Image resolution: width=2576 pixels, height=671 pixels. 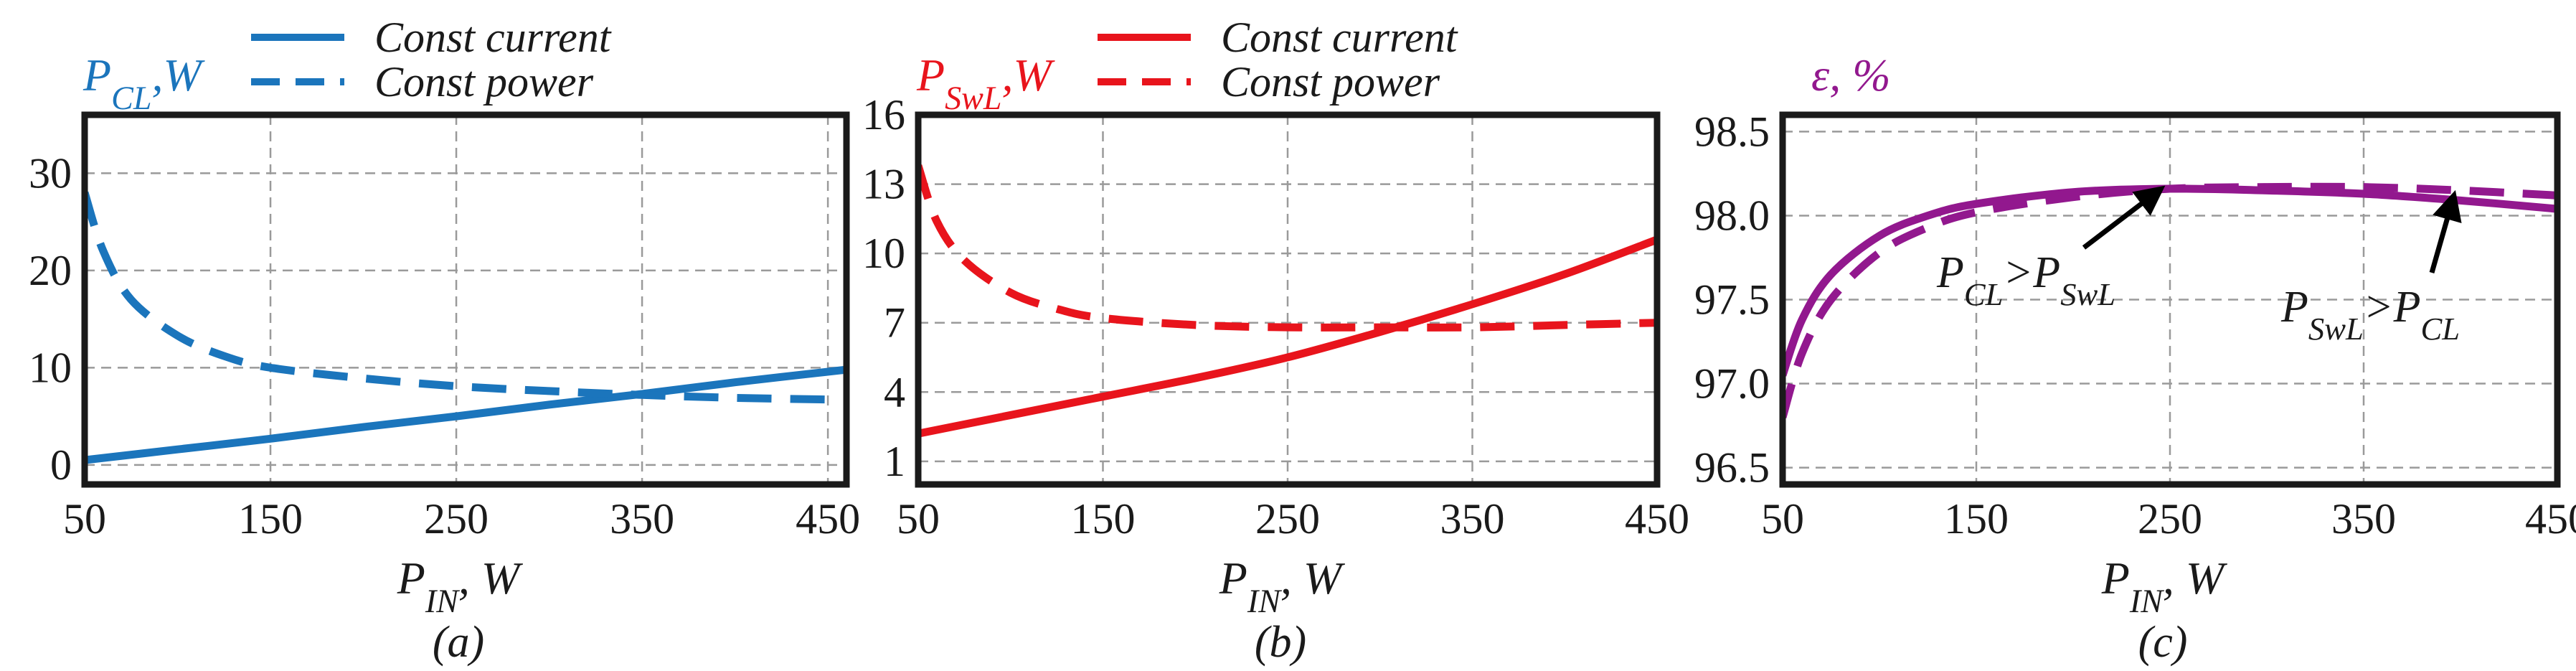 What do you see at coordinates (986, 83) in the screenshot?
I see `y-axis-label: PSwL,W` at bounding box center [986, 83].